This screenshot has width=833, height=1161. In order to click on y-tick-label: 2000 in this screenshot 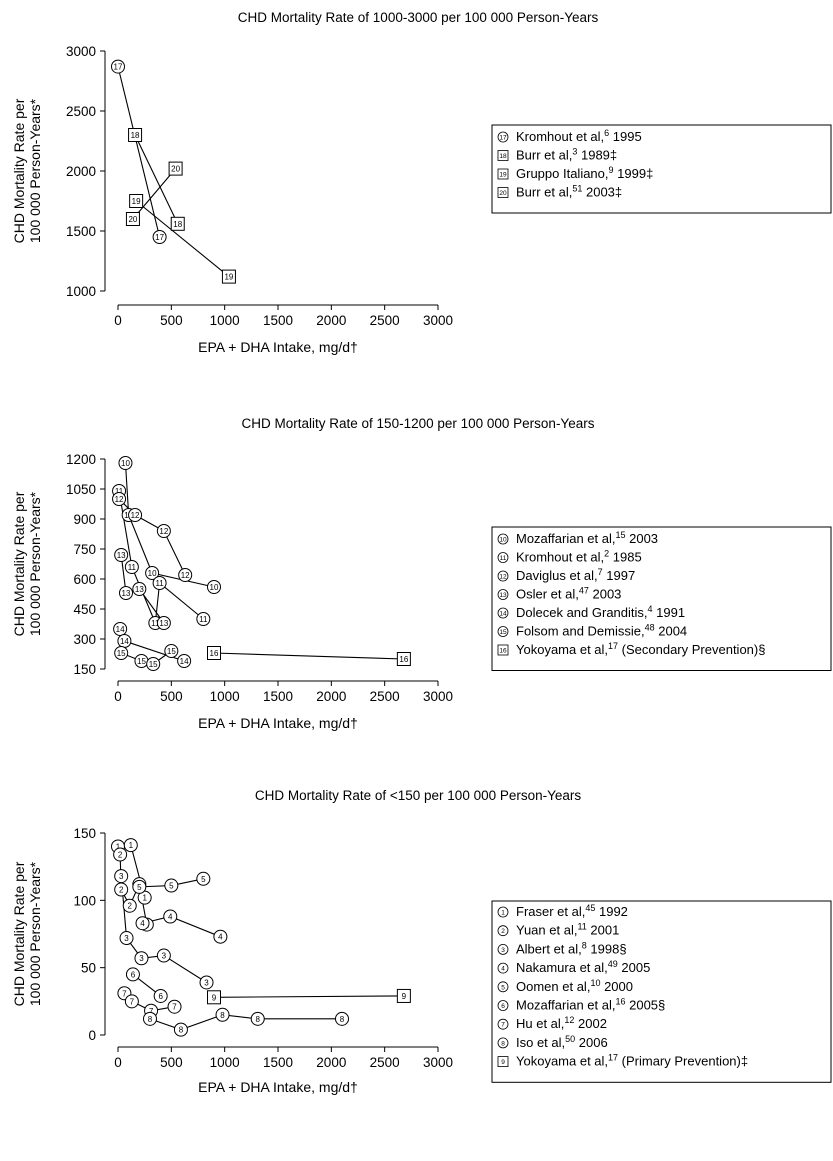, I will do `click(81, 171)`.